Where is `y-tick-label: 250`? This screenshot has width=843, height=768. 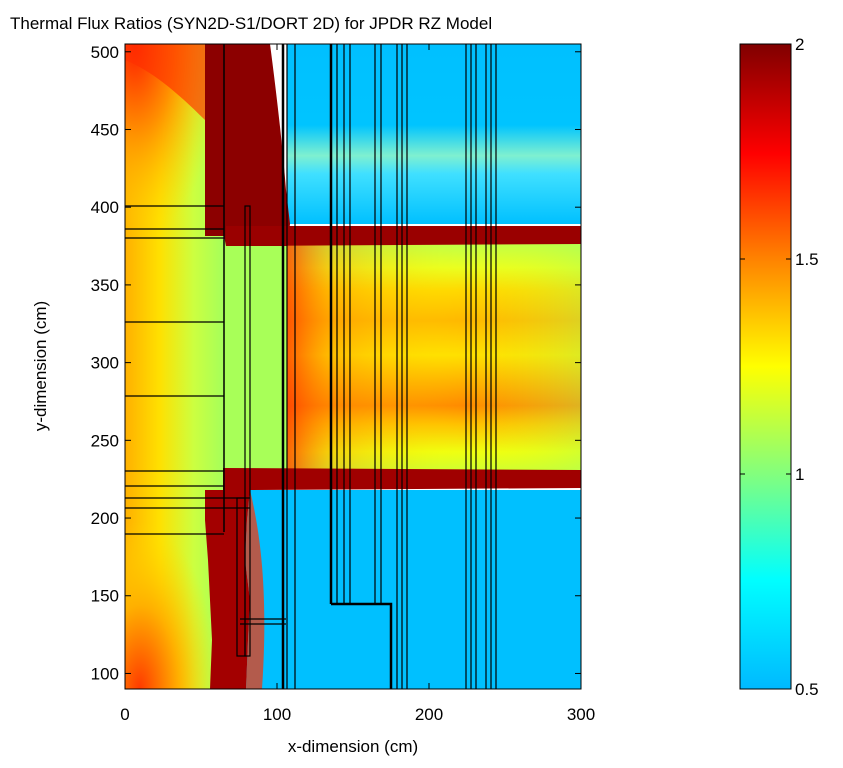 y-tick-label: 250 is located at coordinates (105, 440).